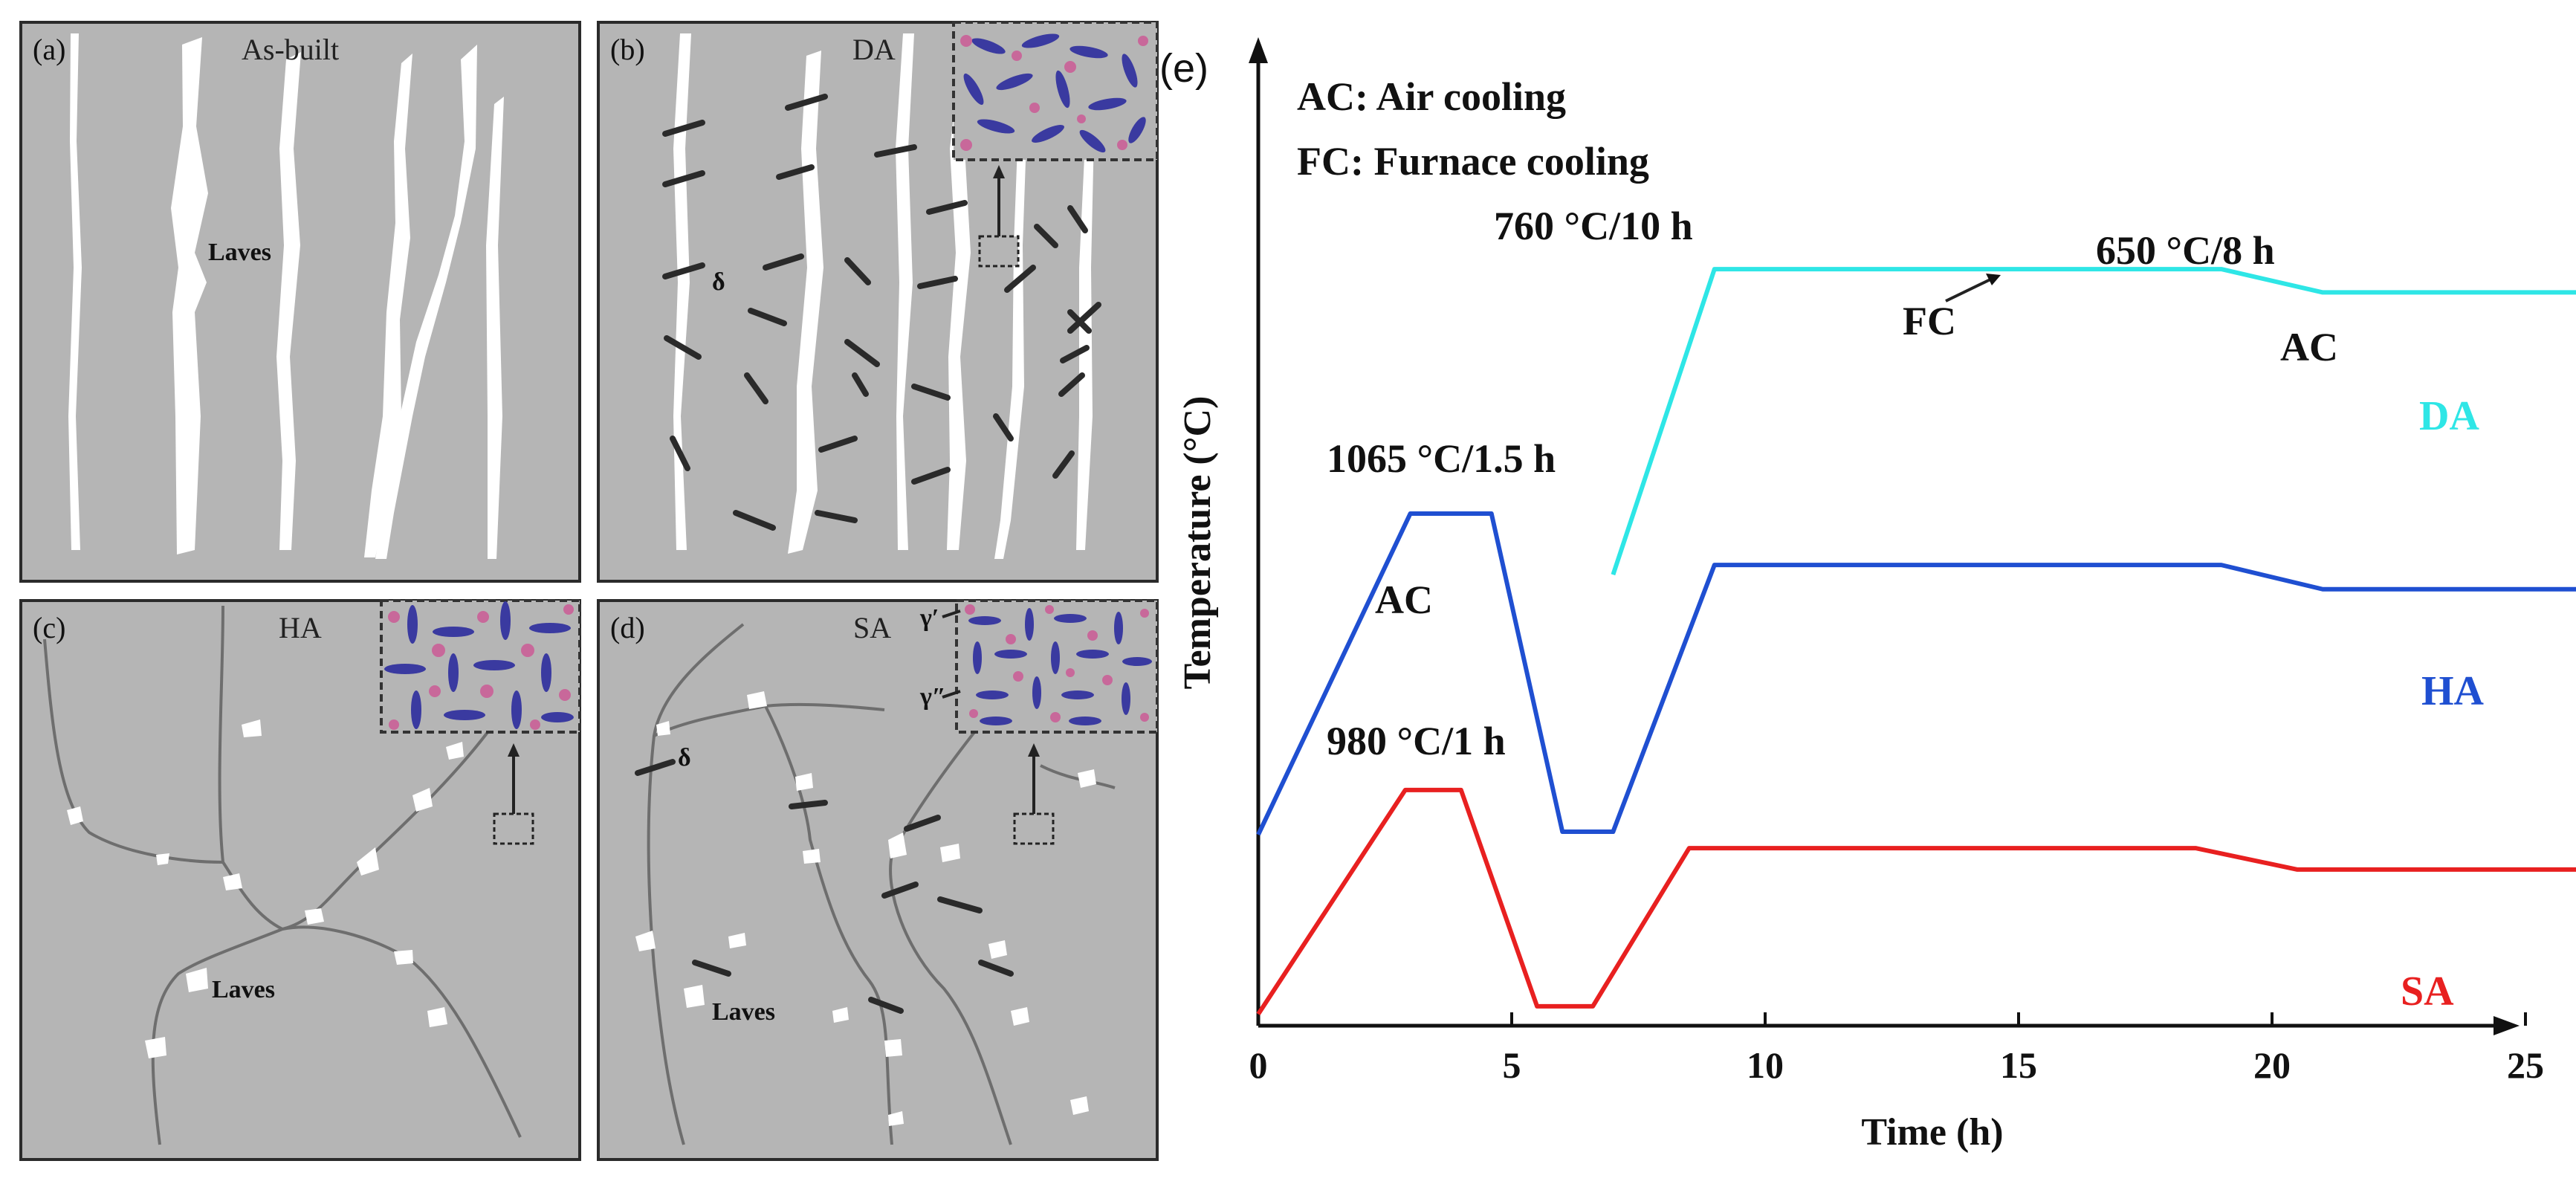 This screenshot has width=2576, height=1187. I want to click on panel-b: (b) DA δ, so click(878, 302).